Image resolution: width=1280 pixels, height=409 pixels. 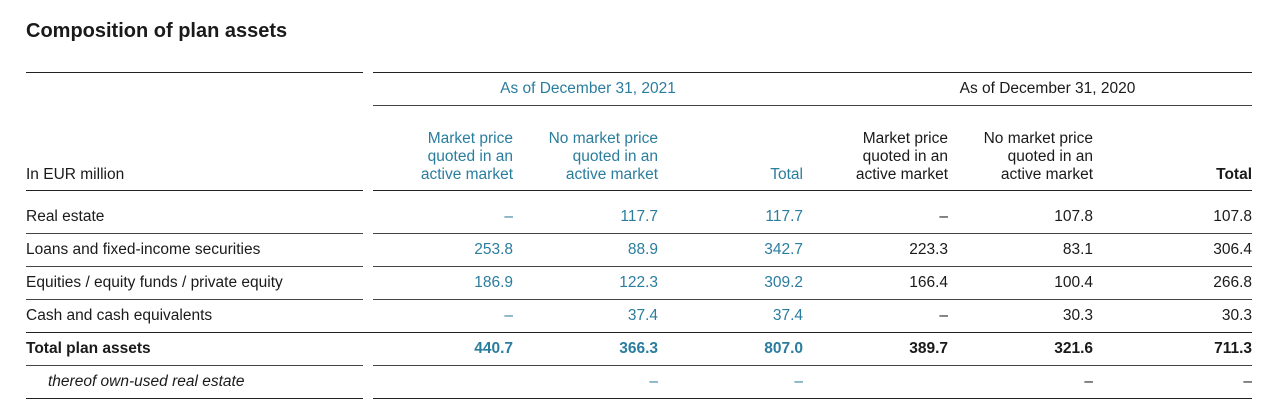 I want to click on row-label: Cash and cash equivalents, so click(x=194, y=316).